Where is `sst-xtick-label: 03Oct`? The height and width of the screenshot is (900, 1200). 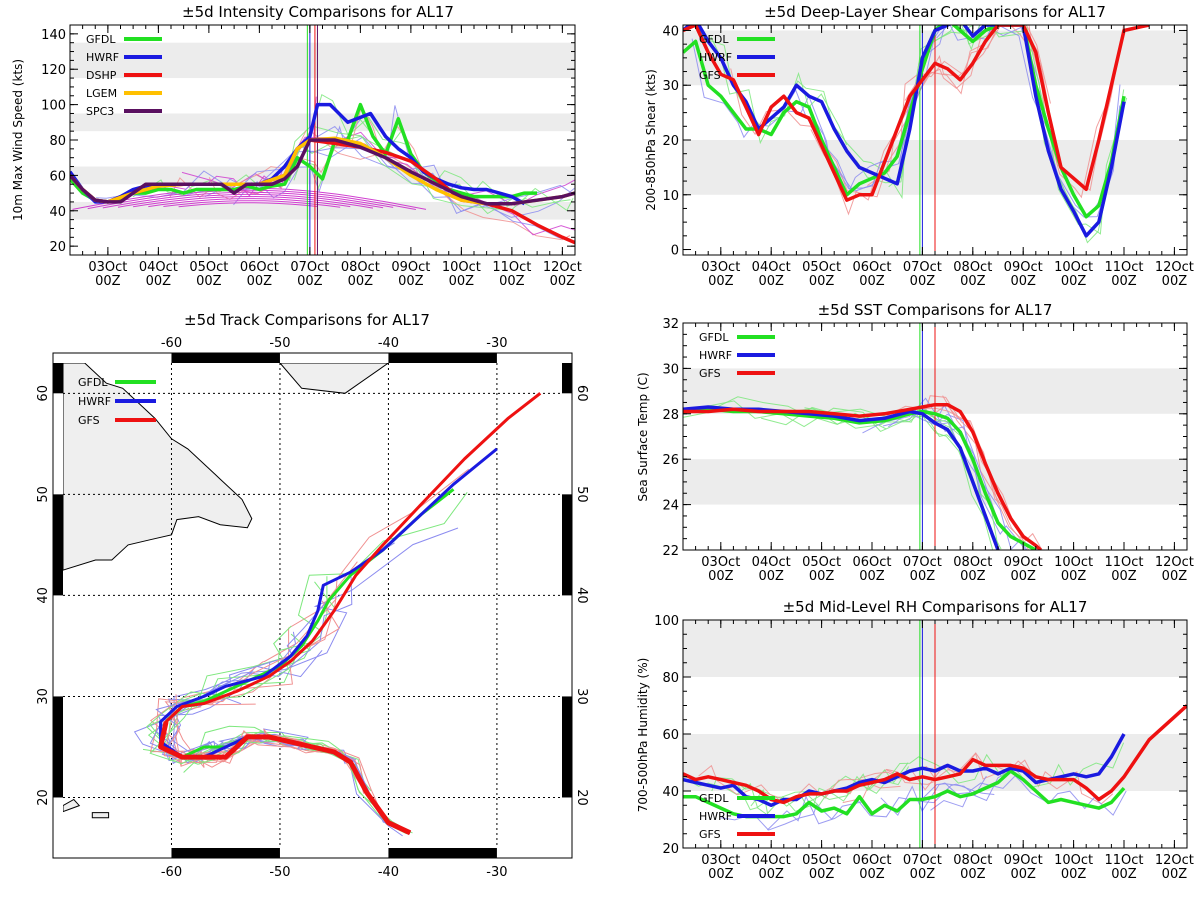
sst-xtick-label: 03Oct is located at coordinates (720, 562).